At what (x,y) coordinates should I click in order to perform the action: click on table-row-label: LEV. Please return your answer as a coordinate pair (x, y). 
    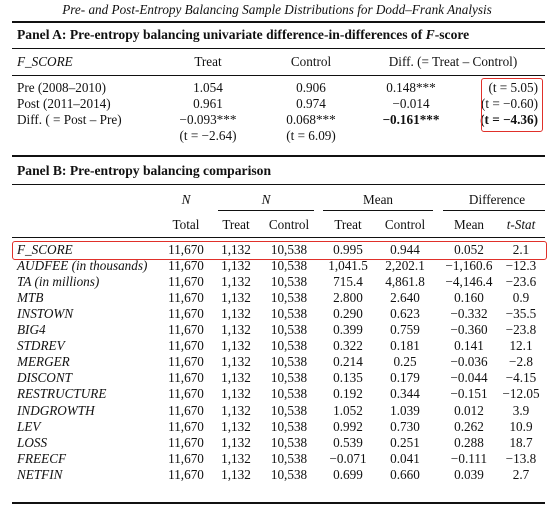
    Looking at the image, I should click on (29, 426).